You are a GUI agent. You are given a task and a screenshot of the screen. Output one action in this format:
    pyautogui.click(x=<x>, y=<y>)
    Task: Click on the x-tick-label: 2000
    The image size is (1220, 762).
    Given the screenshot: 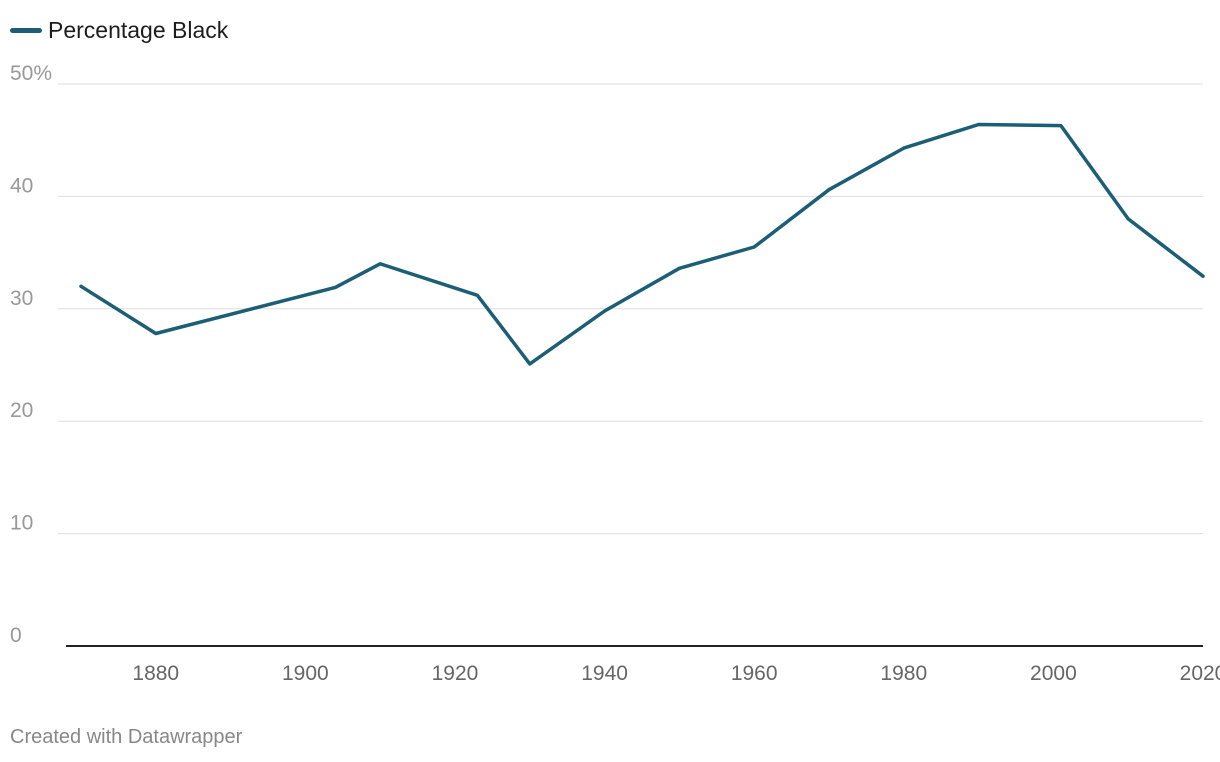 What is the action you would take?
    pyautogui.click(x=1053, y=673)
    